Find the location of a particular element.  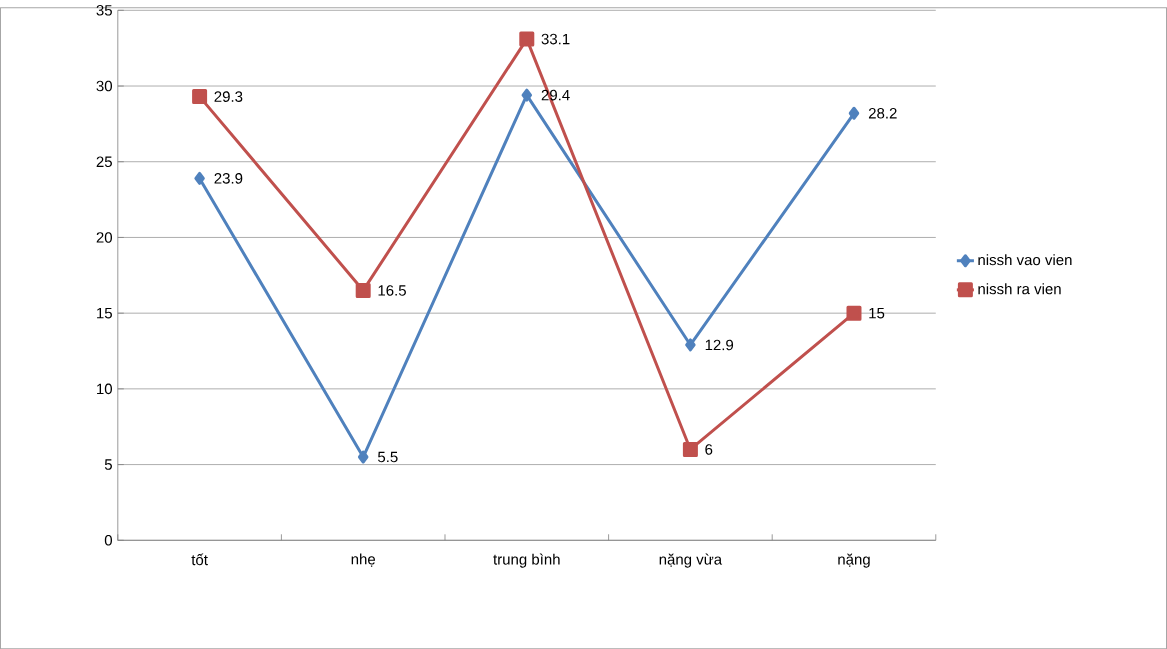

y-tick-label: 25 is located at coordinates (104, 161).